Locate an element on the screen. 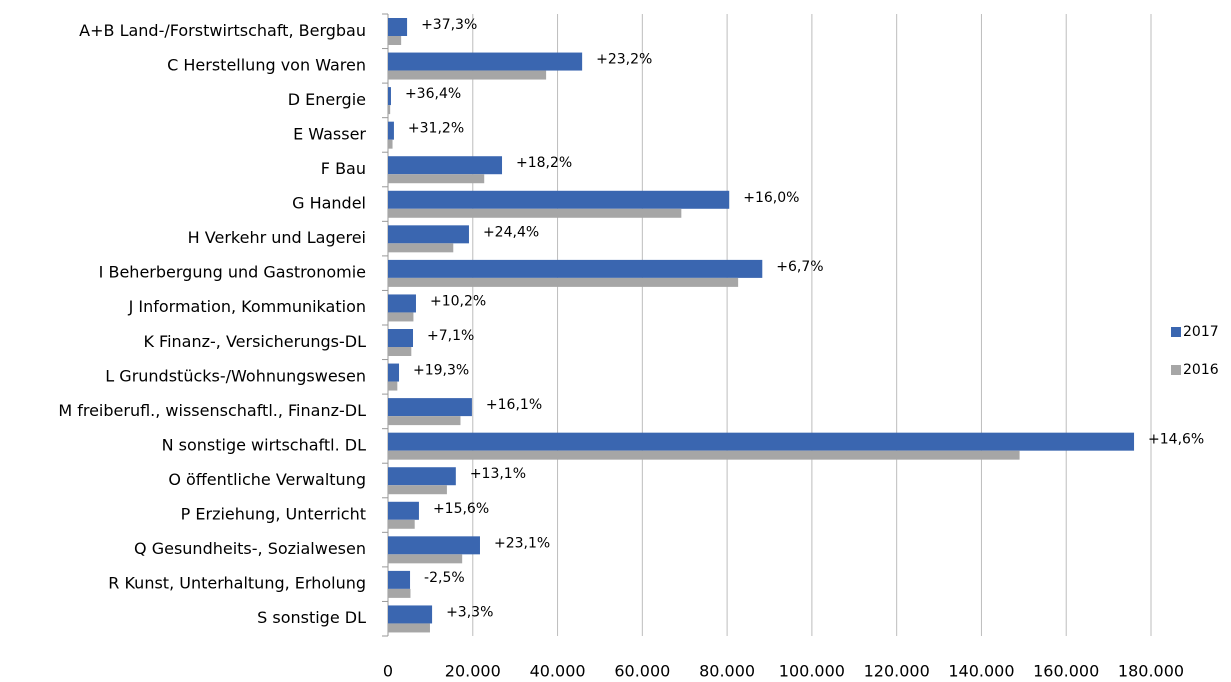  x-tick-label: 160.000 is located at coordinates (1066, 671).